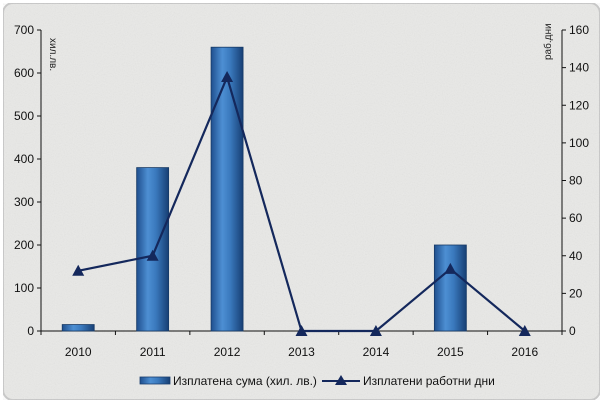 The width and height of the screenshot is (603, 403). I want to click on x-tick-label: 2013, so click(301, 352).